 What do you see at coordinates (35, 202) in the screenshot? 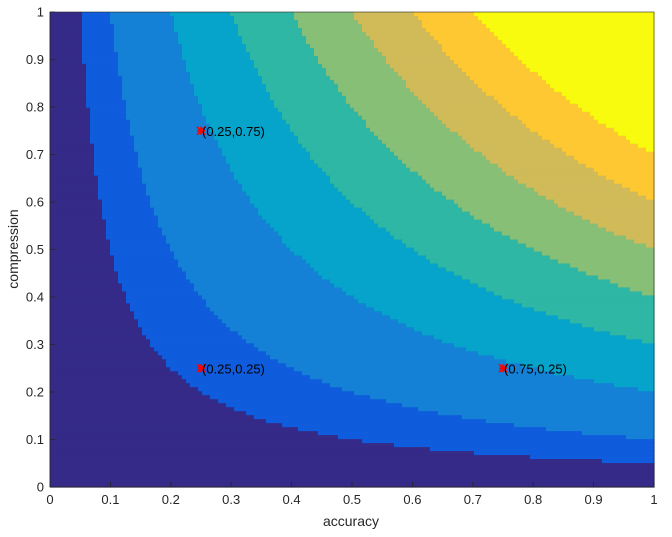
I see `y-tick-label: 0.6` at bounding box center [35, 202].